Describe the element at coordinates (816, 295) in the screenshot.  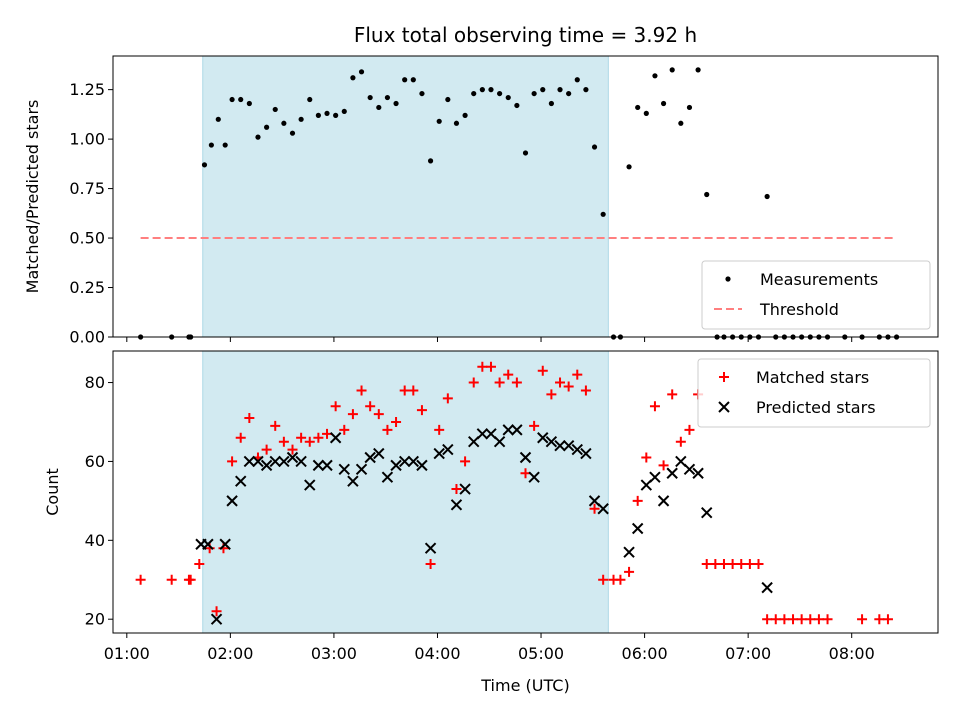
I see `ratio-legend-box` at that location.